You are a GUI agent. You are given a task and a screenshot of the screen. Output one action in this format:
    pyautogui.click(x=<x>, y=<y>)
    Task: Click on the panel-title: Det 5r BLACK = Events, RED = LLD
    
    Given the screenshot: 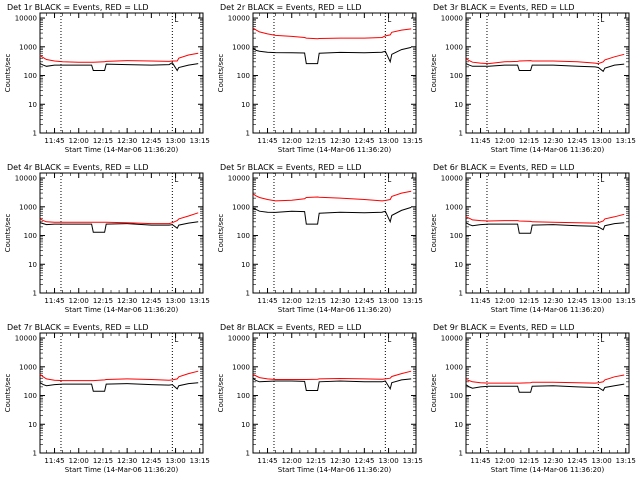 What is the action you would take?
    pyautogui.click(x=291, y=167)
    